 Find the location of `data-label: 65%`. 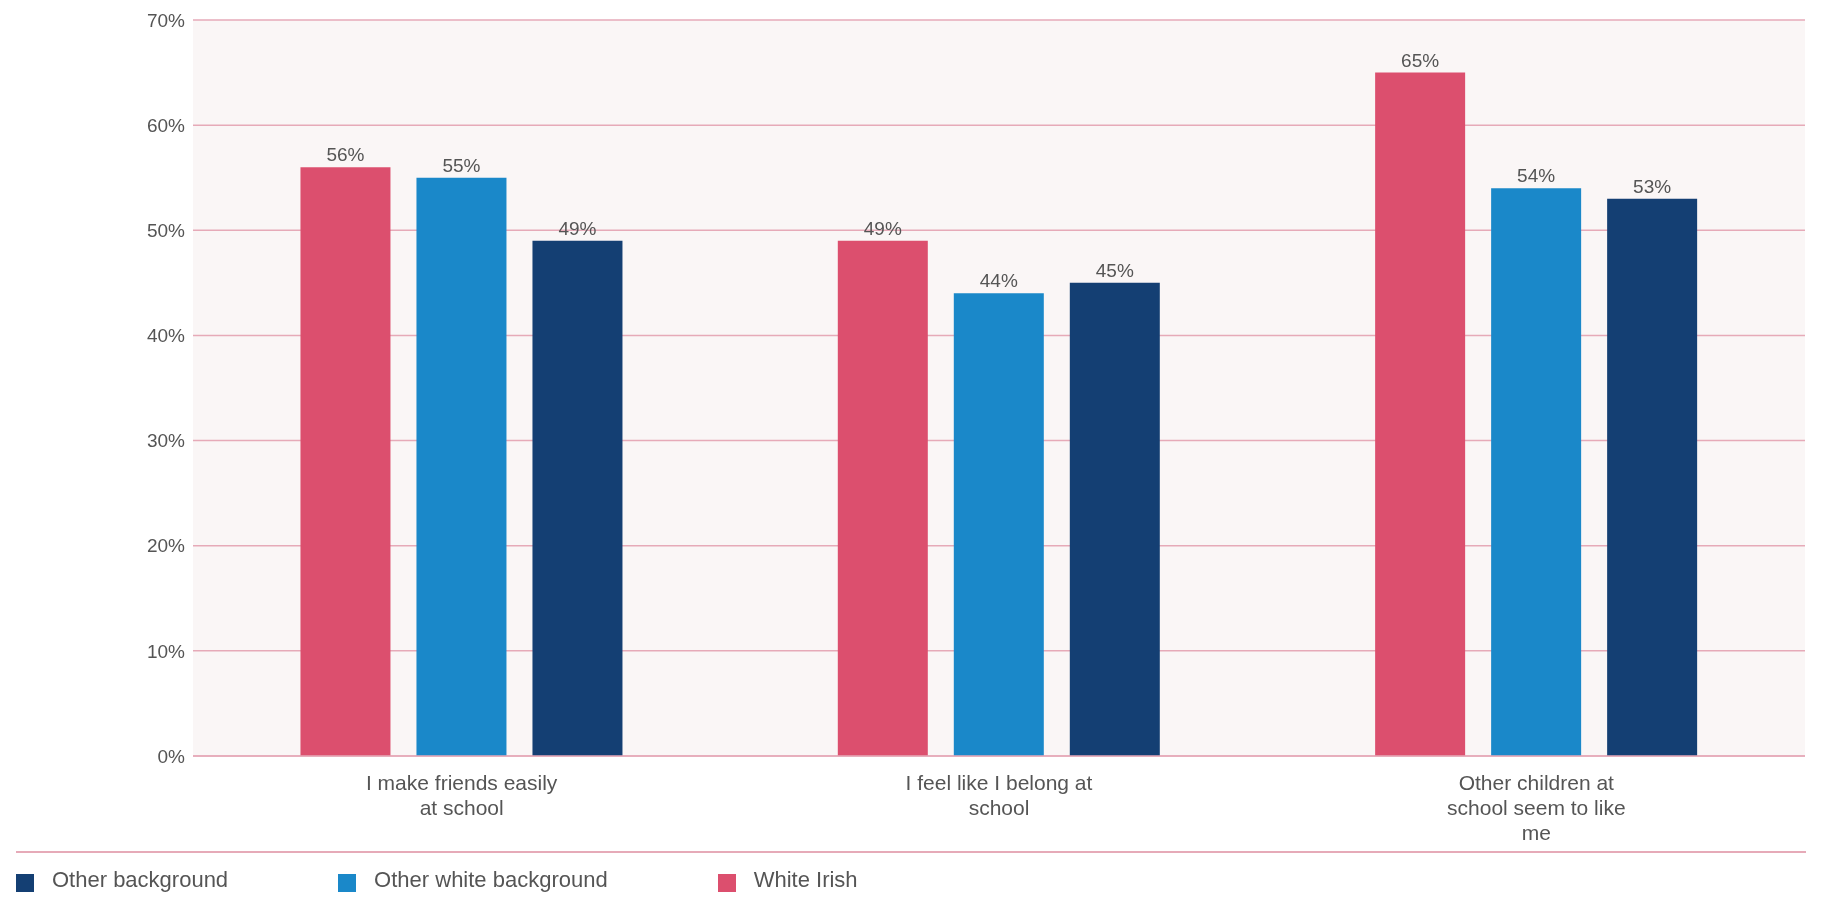

data-label: 65% is located at coordinates (1420, 60).